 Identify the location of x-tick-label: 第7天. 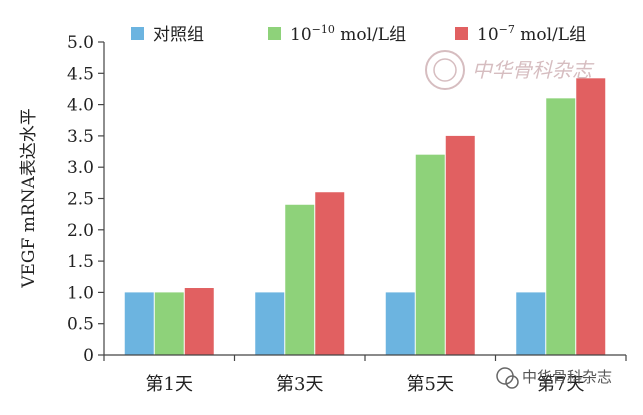
(560, 384).